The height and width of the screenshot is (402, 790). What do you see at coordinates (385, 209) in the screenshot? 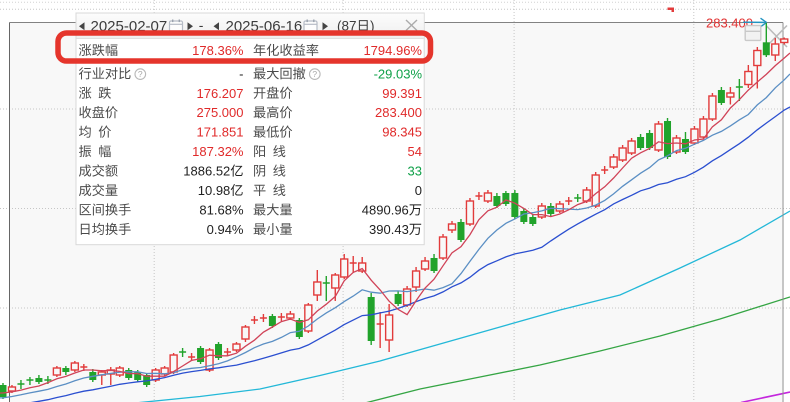
I see `svg-text: 4890.96` at bounding box center [385, 209].